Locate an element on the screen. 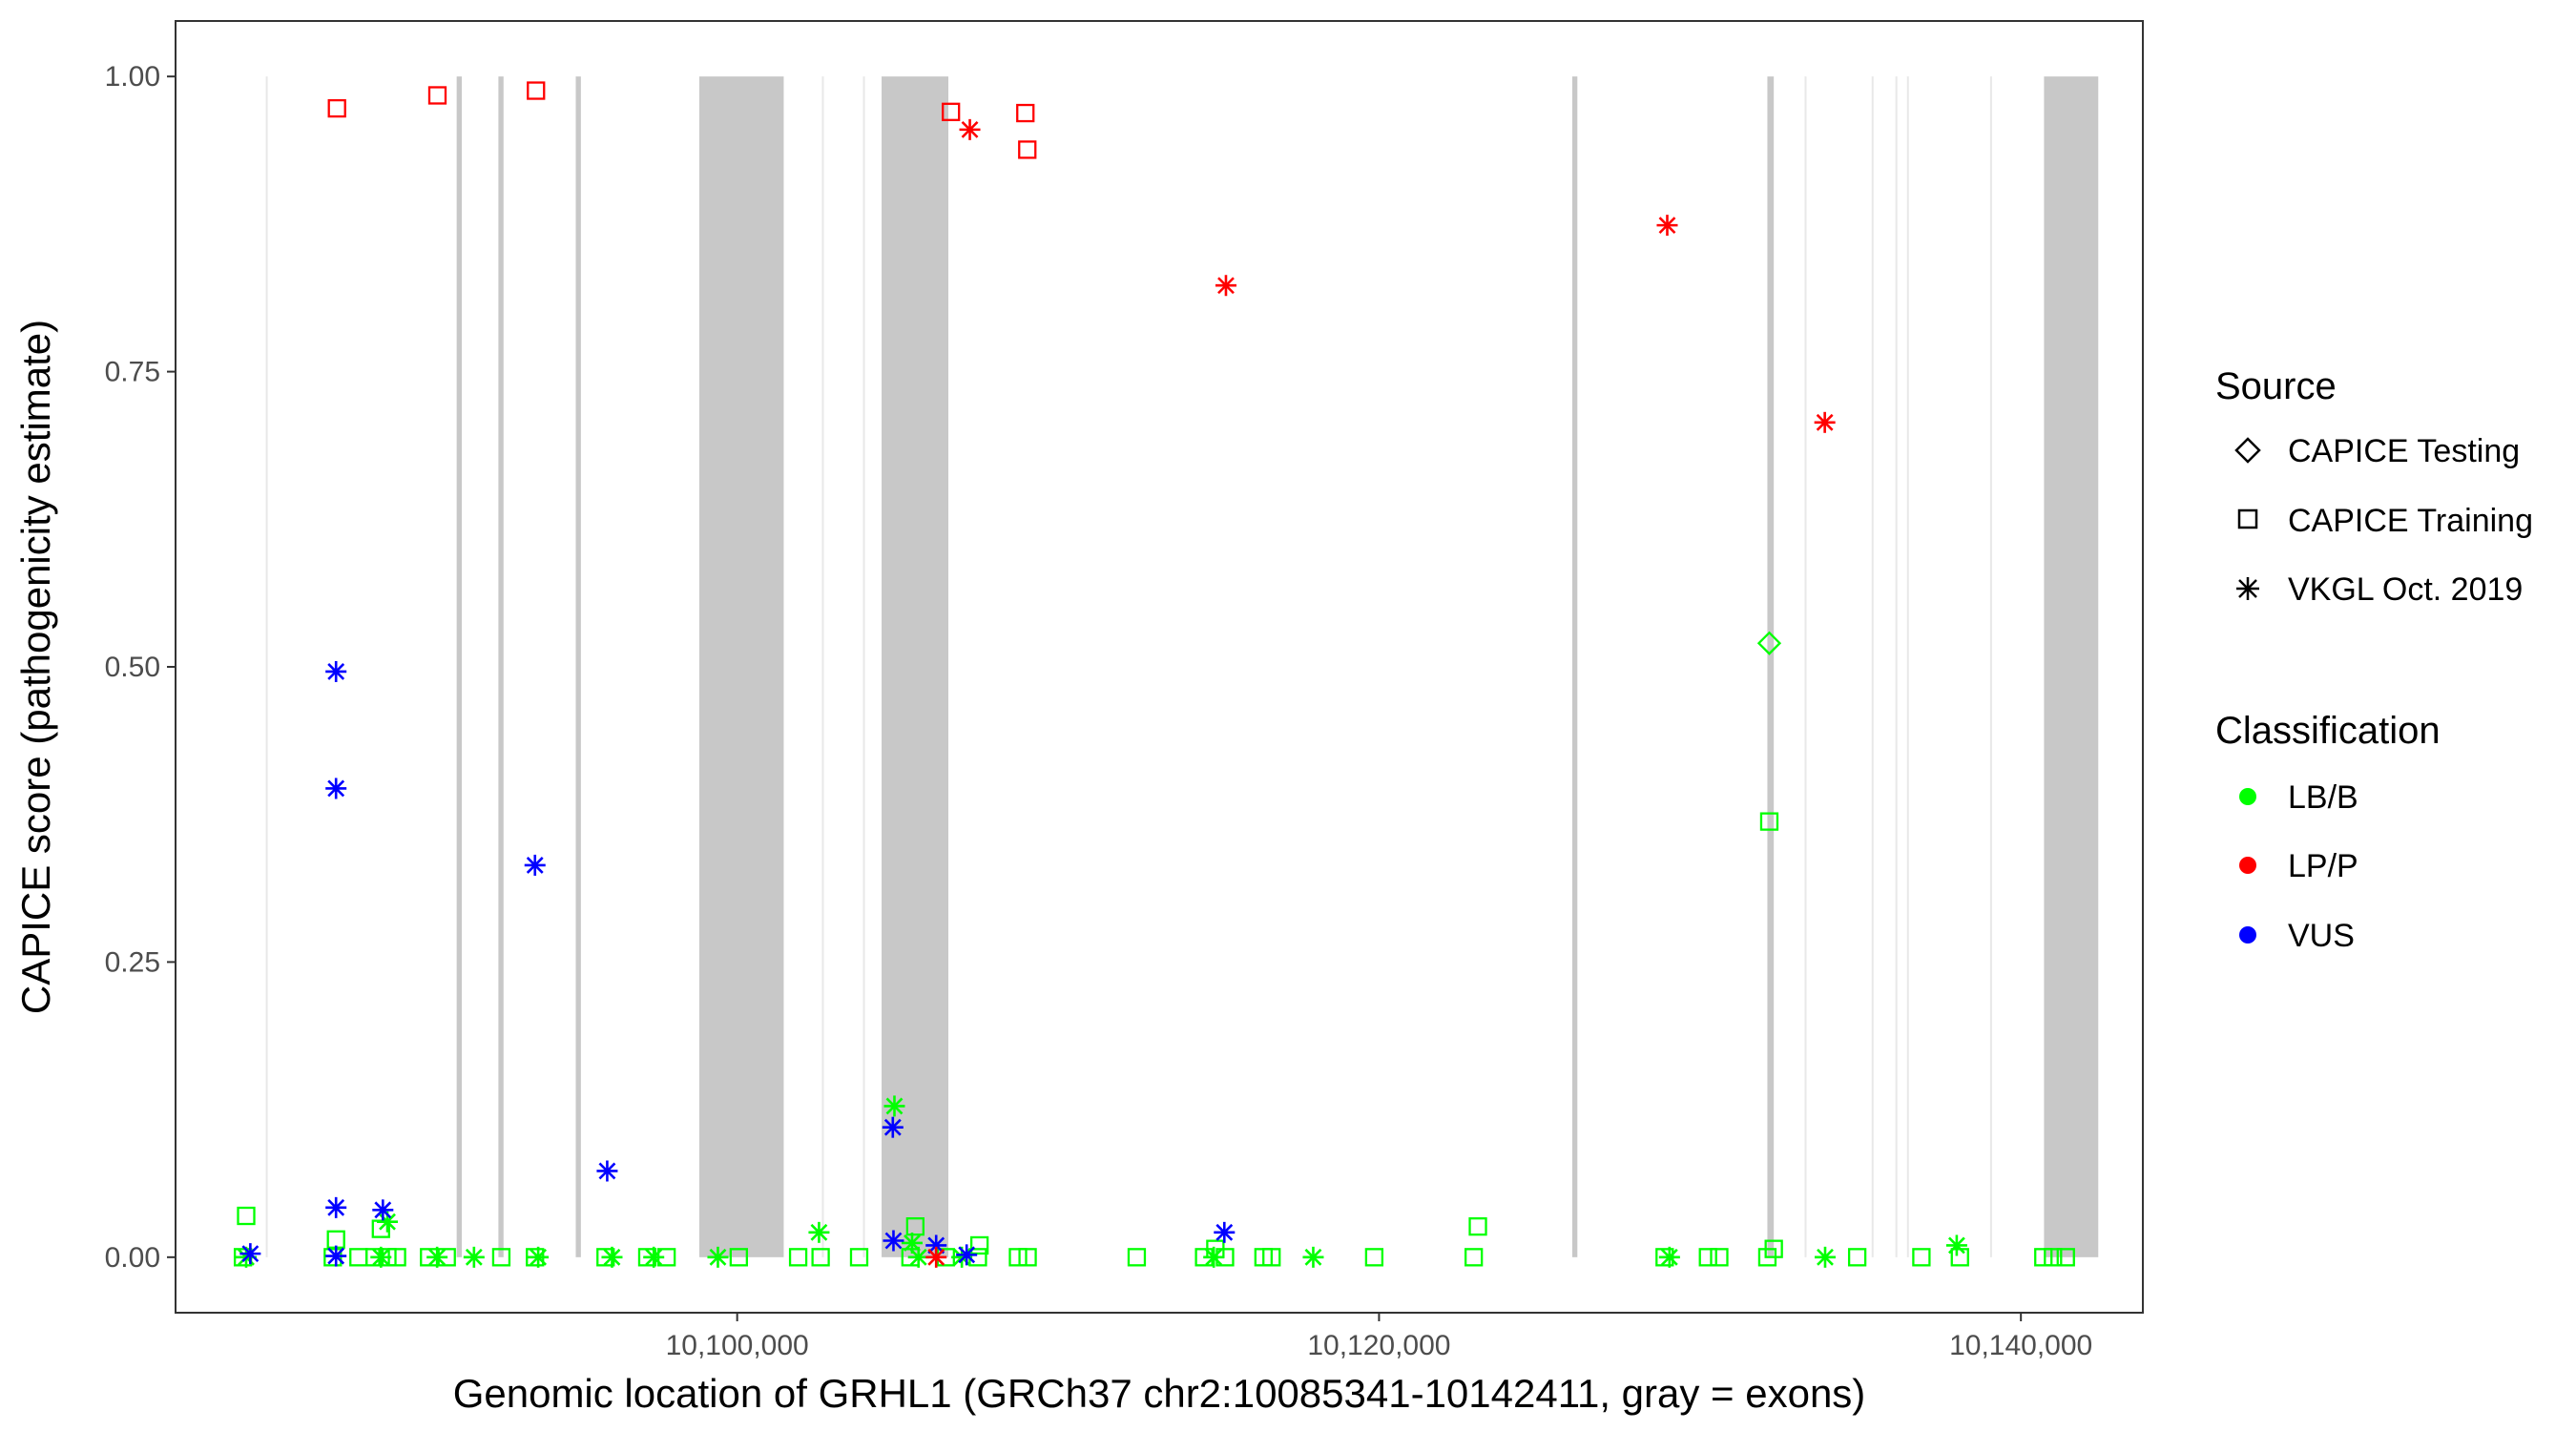  legend-item-lpp: LP/P is located at coordinates (2298, 866).